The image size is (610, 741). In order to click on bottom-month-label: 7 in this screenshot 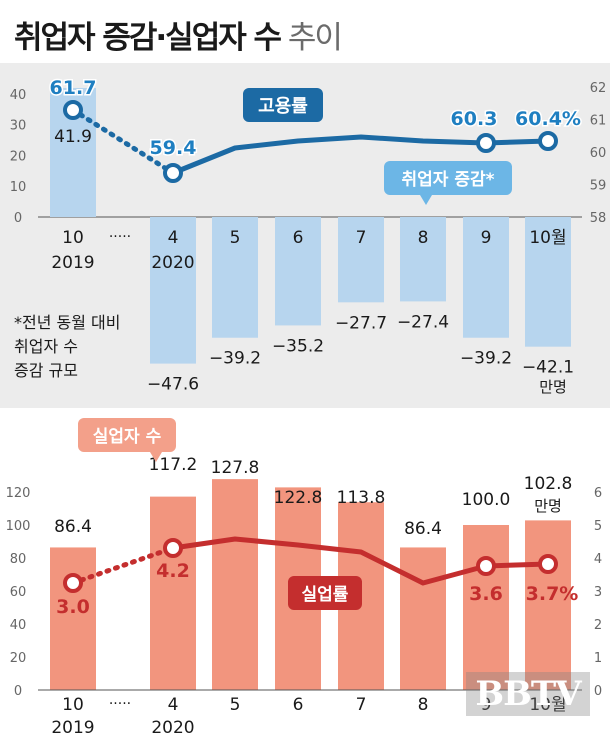, I will do `click(361, 705)`.